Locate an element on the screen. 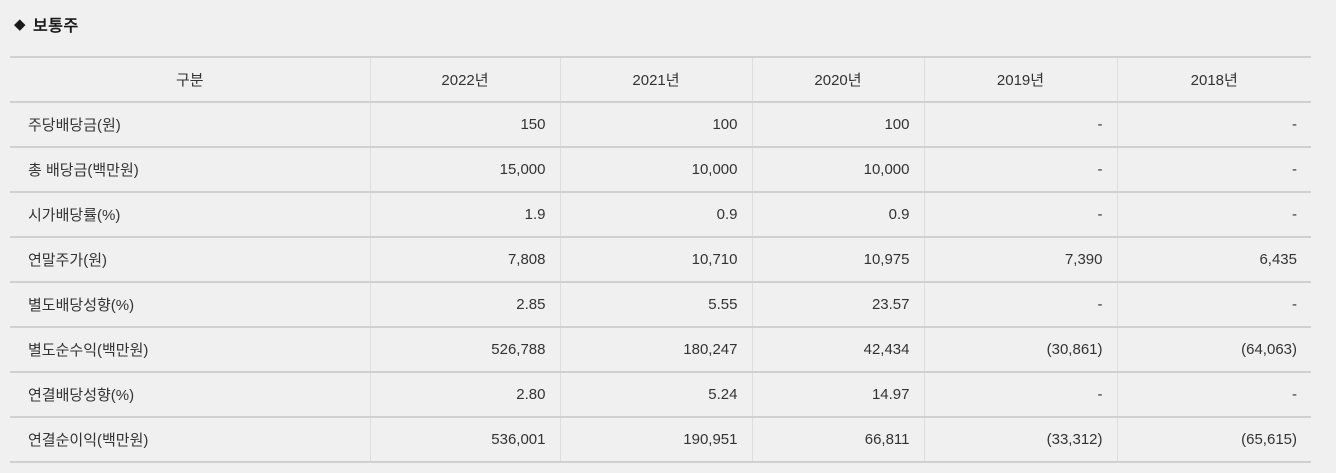  table-row: 시가배당률(%) 1.9 0.9 0.9- - is located at coordinates (660, 214).